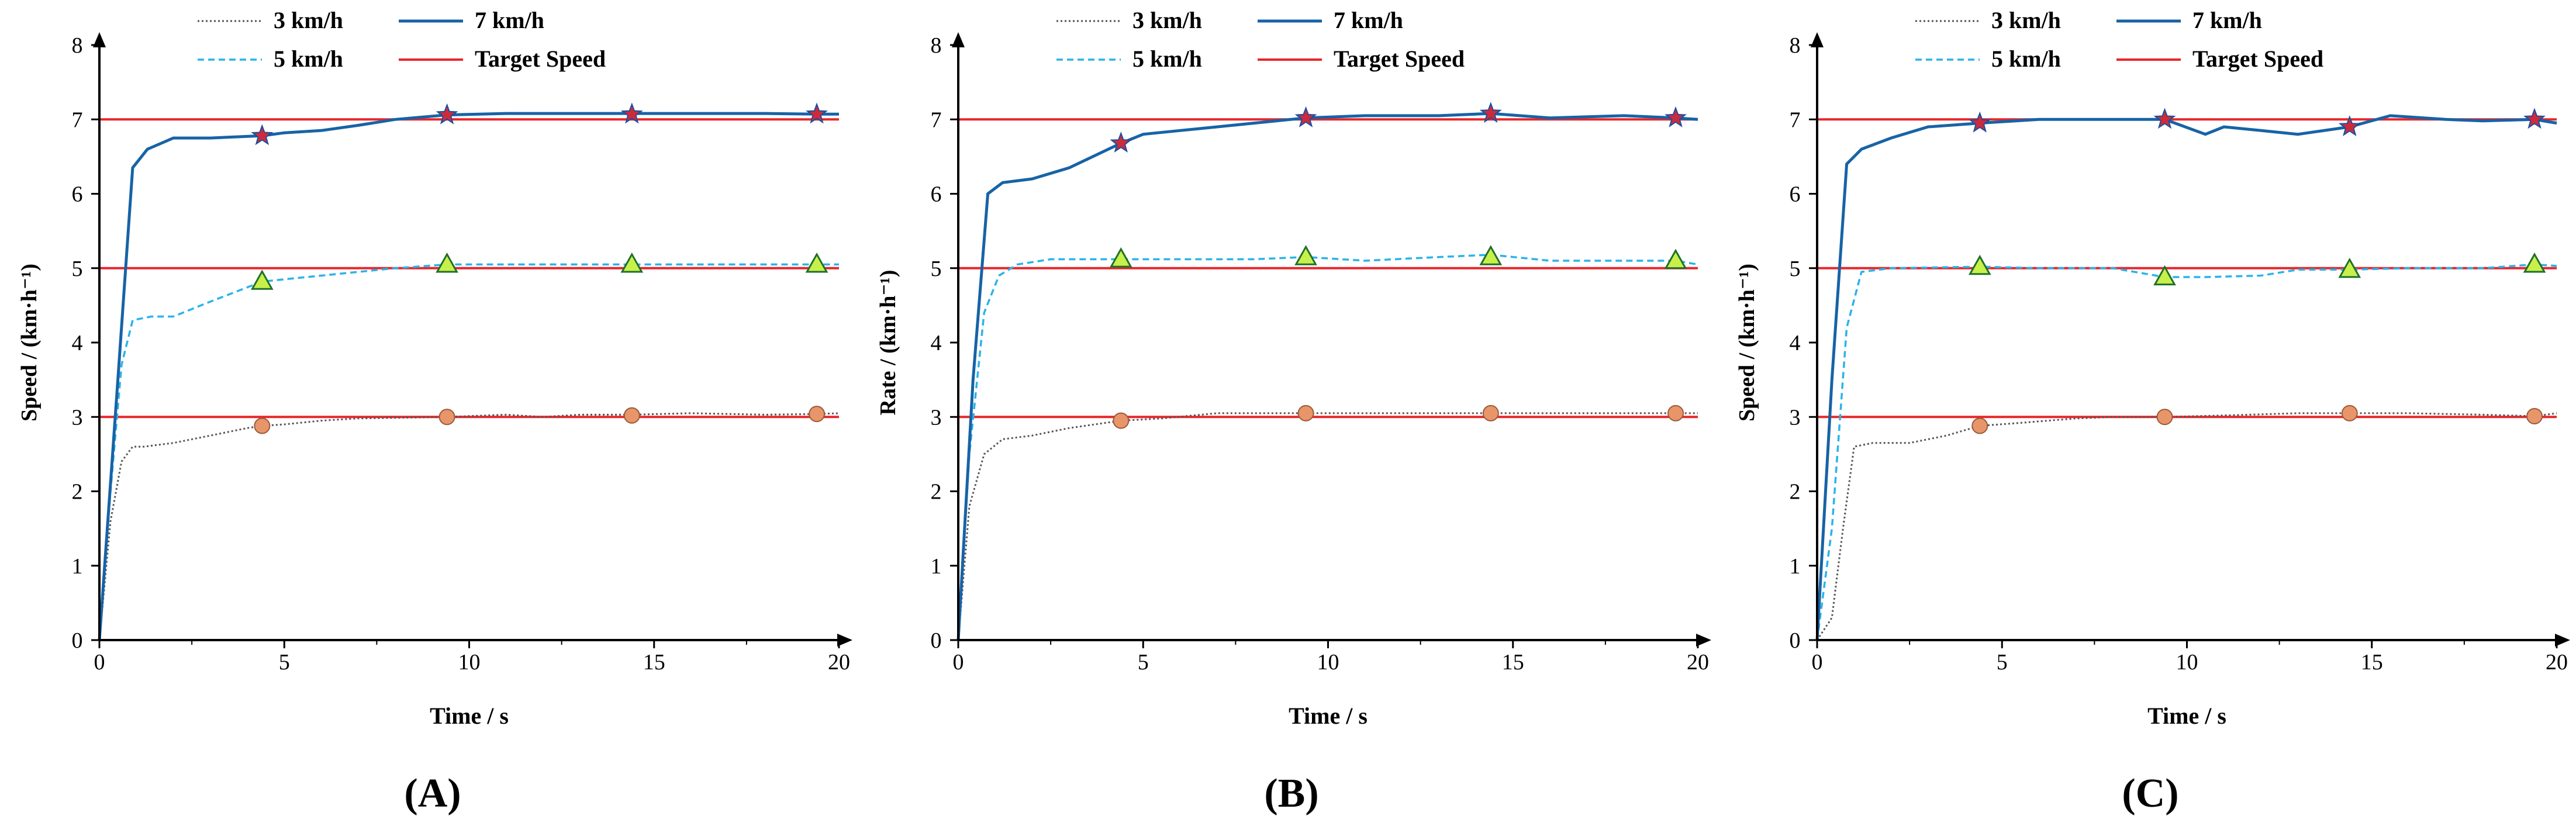 The width and height of the screenshot is (2576, 840). I want to click on y-tick-label: 0, so click(936, 640).